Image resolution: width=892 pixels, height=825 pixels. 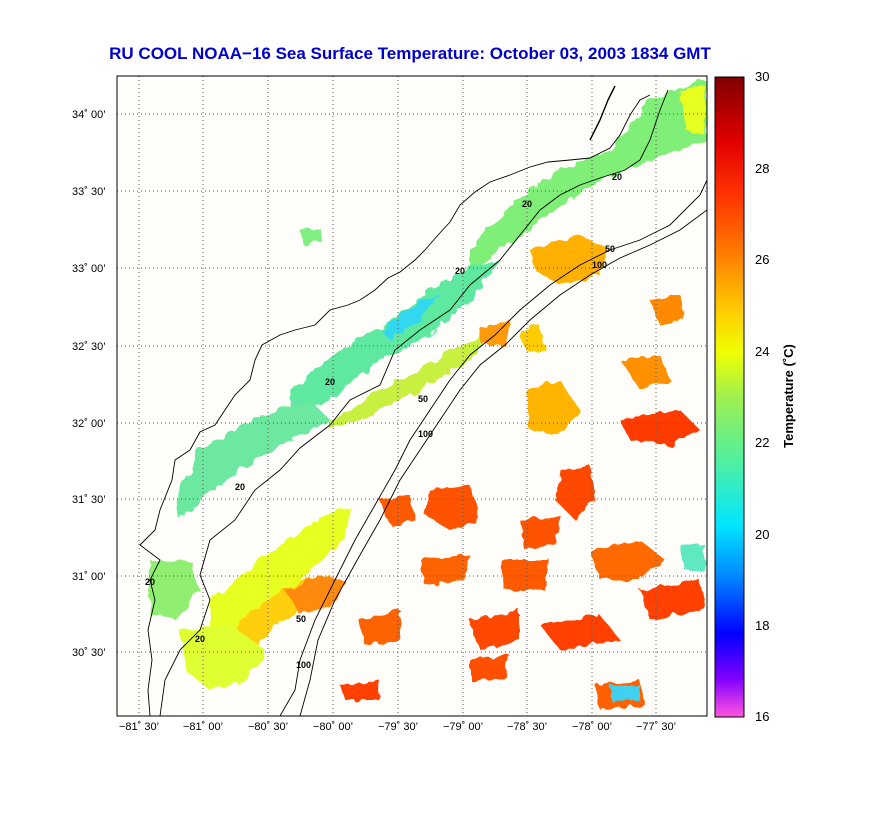 I want to click on sst-patch-yellow-sw, so click(x=222, y=657).